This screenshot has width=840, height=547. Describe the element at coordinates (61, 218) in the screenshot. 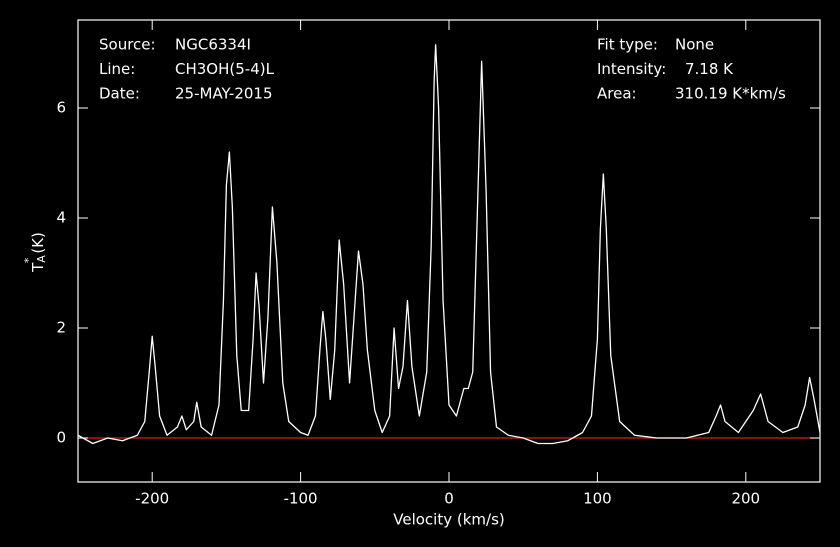

I see `y-tick-label: 4` at that location.